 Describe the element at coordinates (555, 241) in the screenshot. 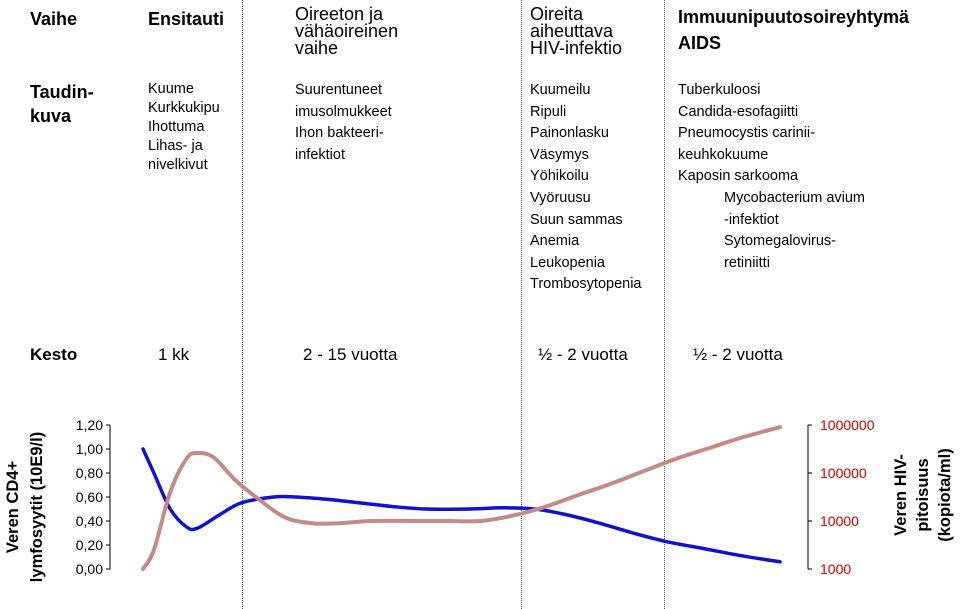

I see `symptom-item: Anemia` at that location.